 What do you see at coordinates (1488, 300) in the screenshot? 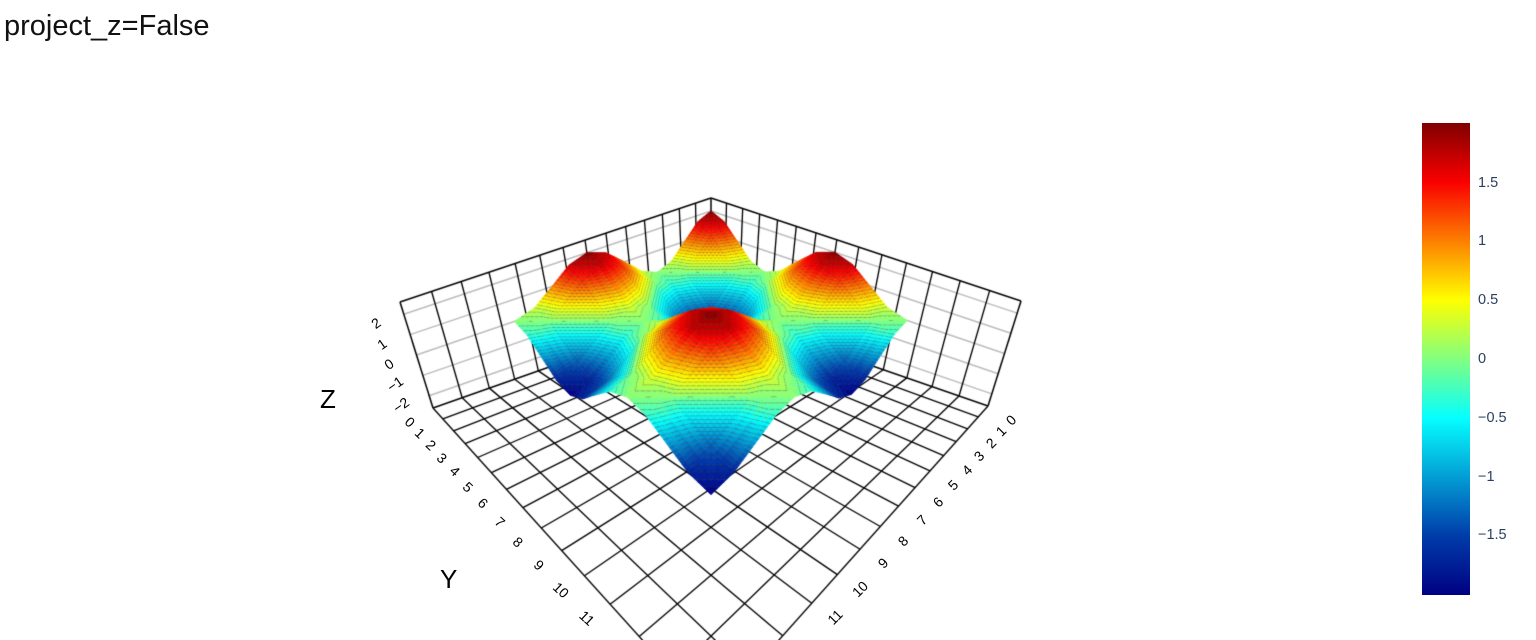
I see `colorbar-tick-label: 0.5` at bounding box center [1488, 300].